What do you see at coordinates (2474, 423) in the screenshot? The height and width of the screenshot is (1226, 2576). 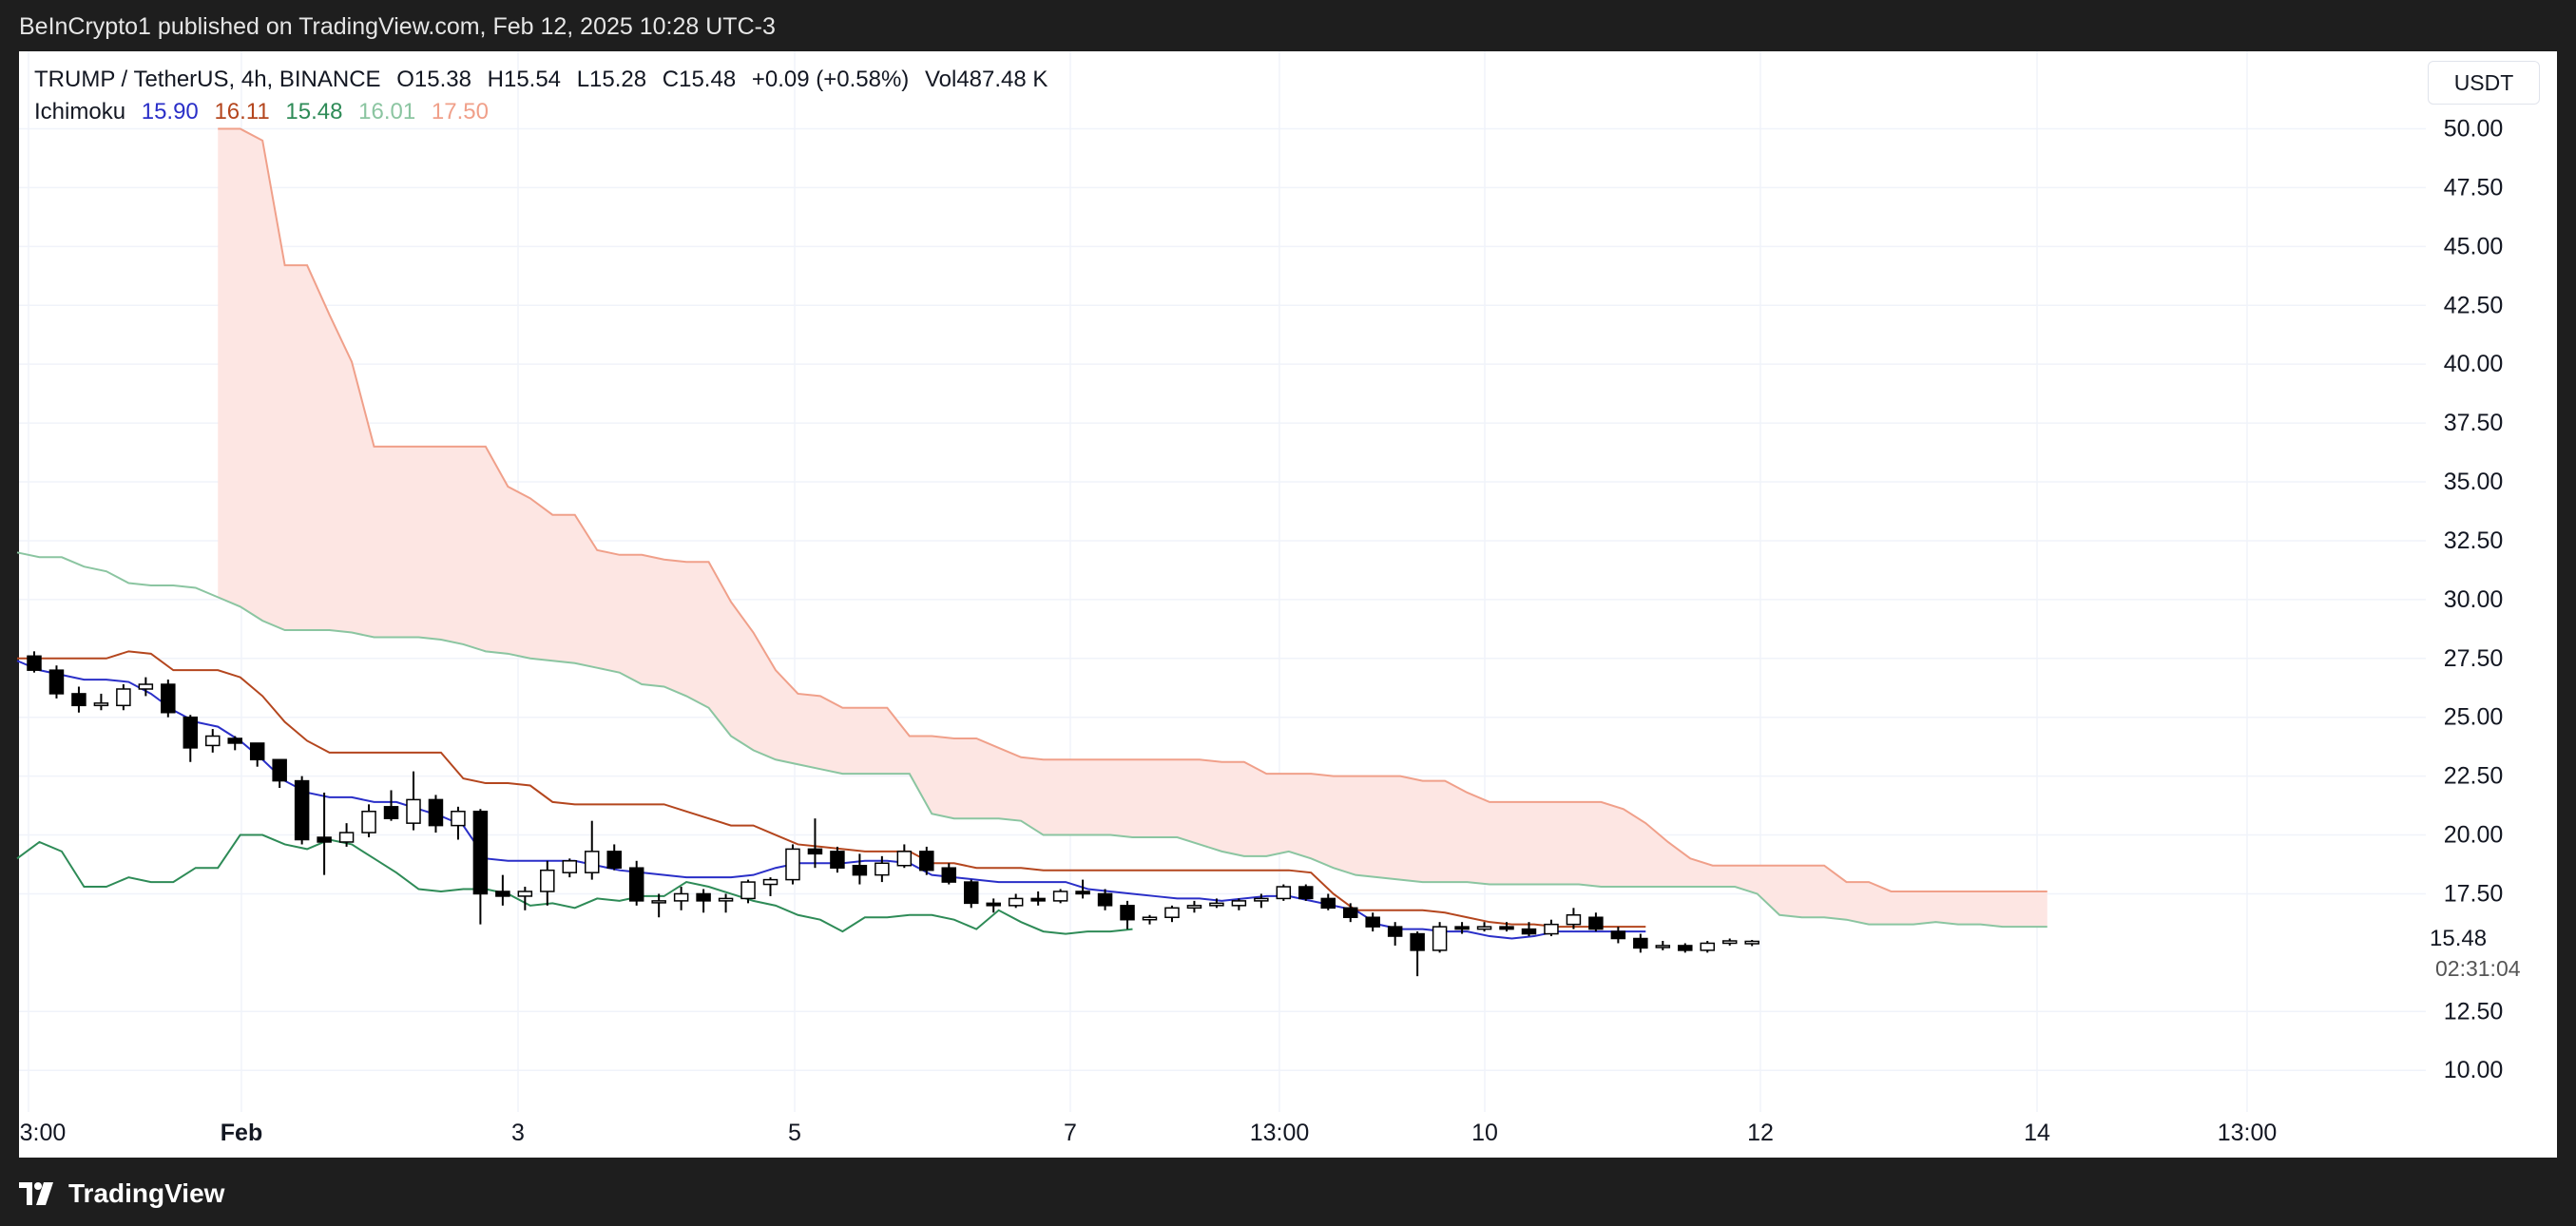 I see `price-axis-label: 37.50` at bounding box center [2474, 423].